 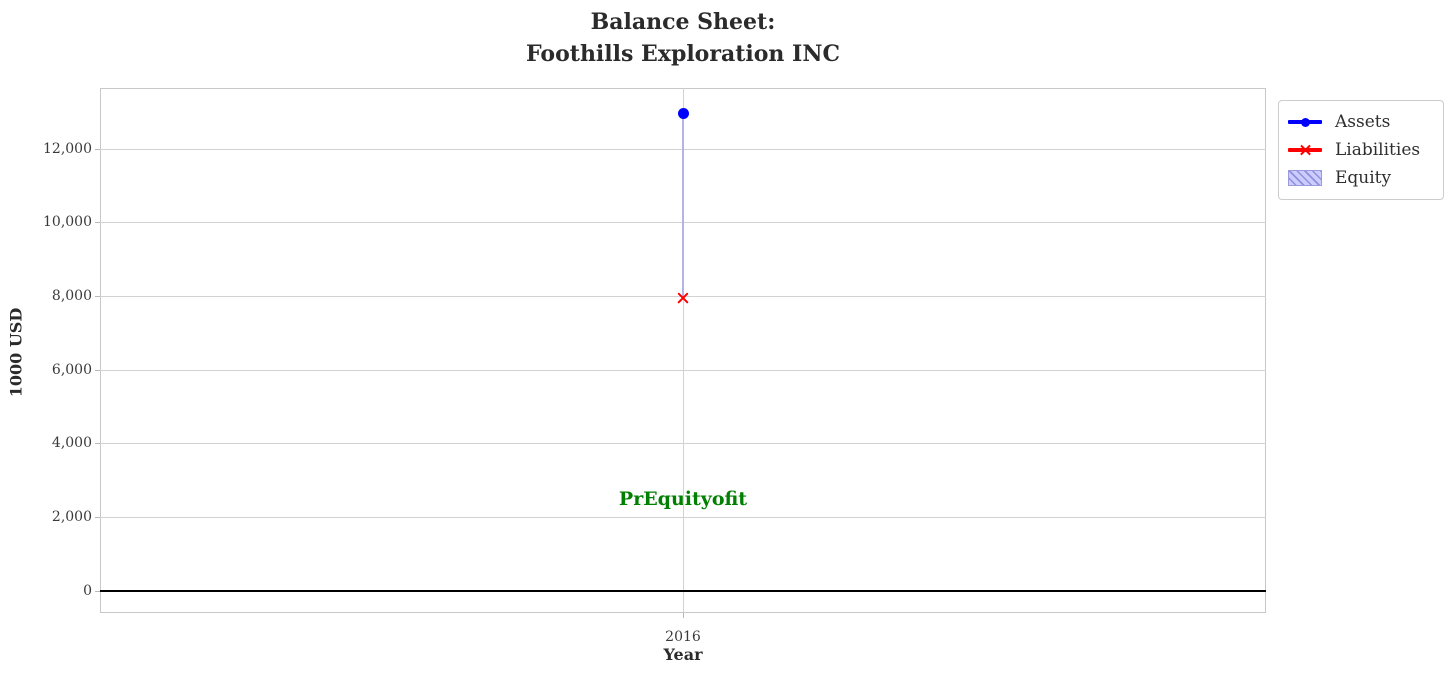 What do you see at coordinates (683, 113) in the screenshot?
I see `assets-data-point` at bounding box center [683, 113].